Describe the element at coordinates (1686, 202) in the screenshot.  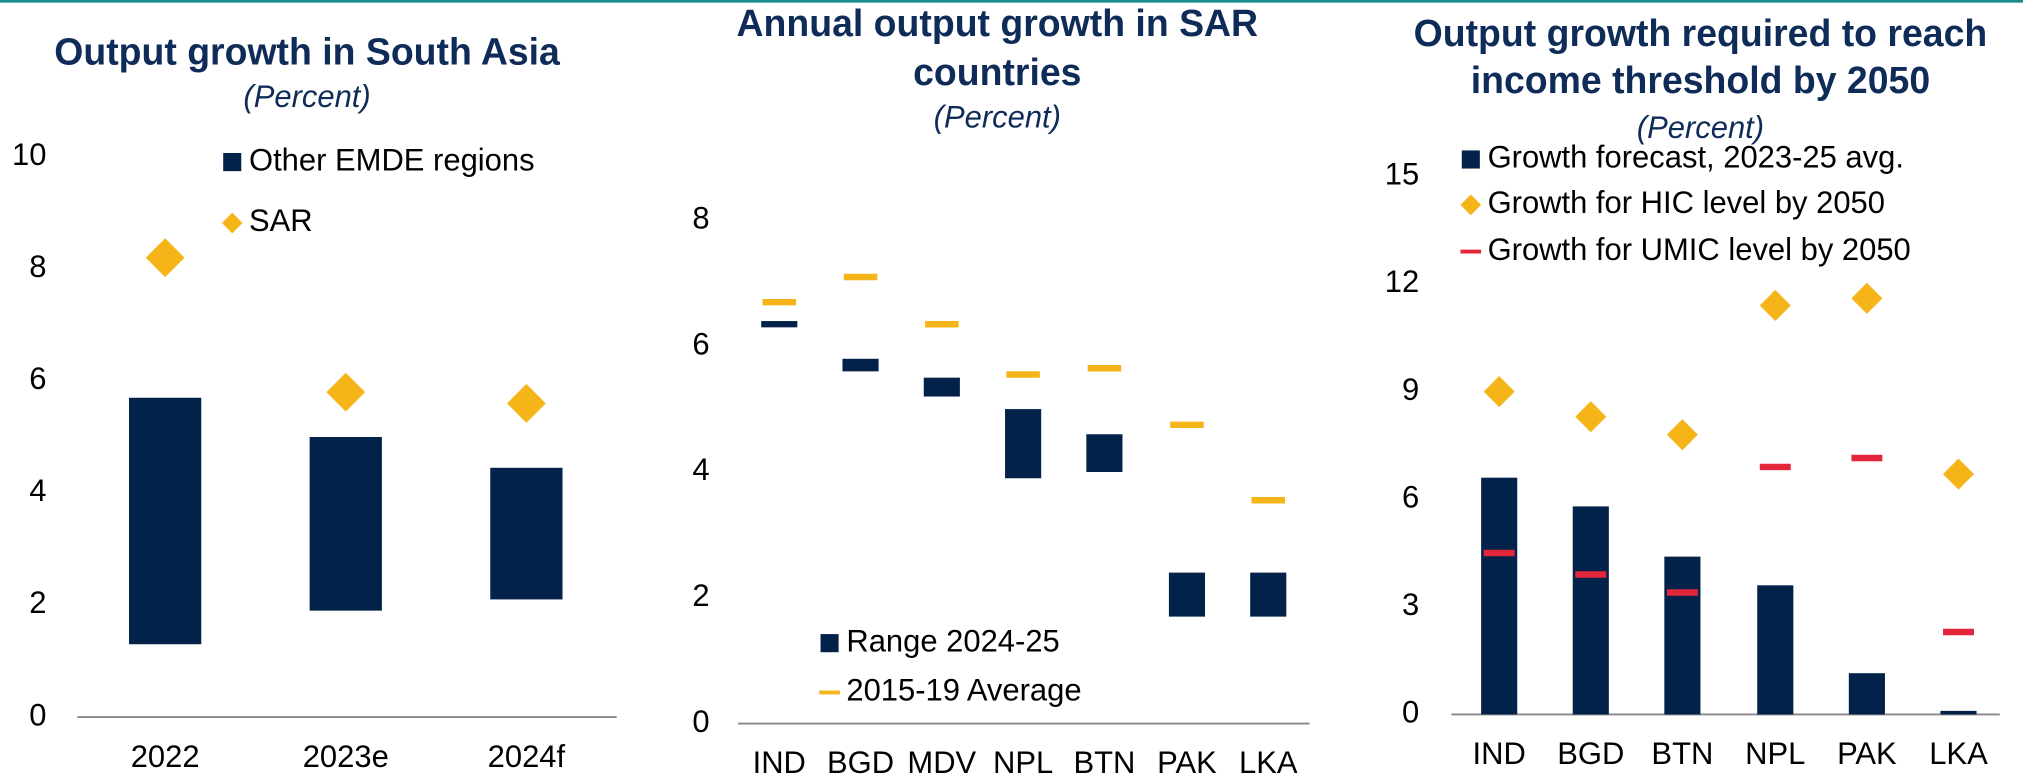
I see `legend-label: Growth for HIC level by 2050` at that location.